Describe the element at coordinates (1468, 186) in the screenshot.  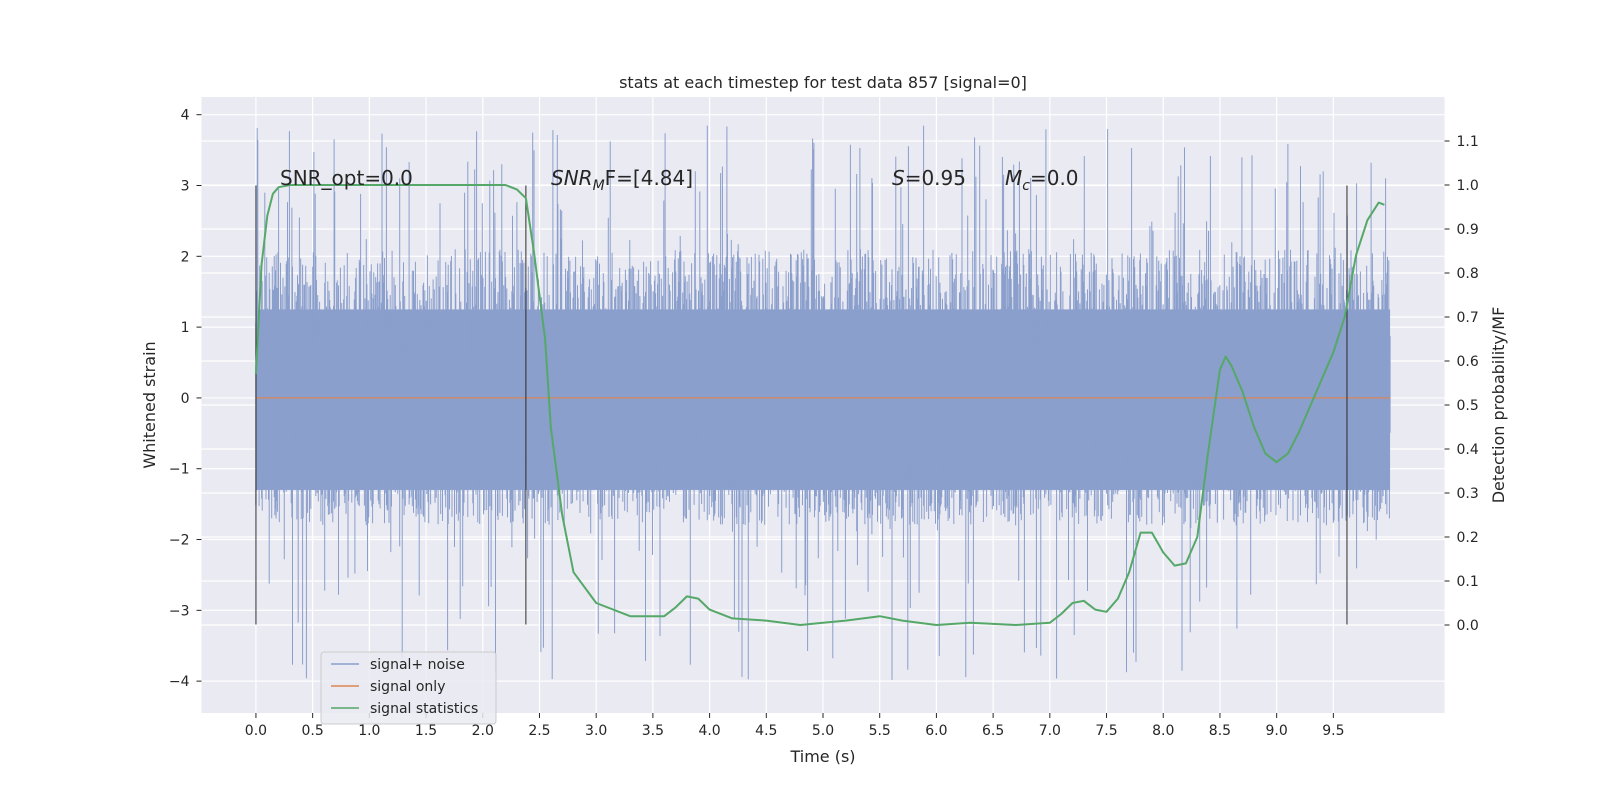
I see `right-y-tick-label: 1.0` at that location.